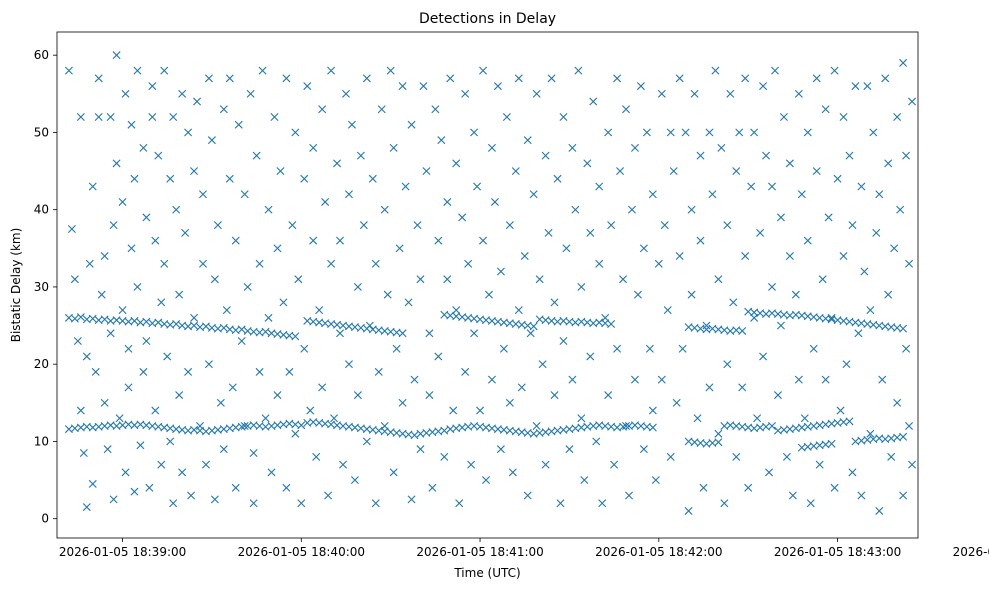 This screenshot has height=590, width=989. What do you see at coordinates (41, 210) in the screenshot?
I see `y-tick-label: 40` at bounding box center [41, 210].